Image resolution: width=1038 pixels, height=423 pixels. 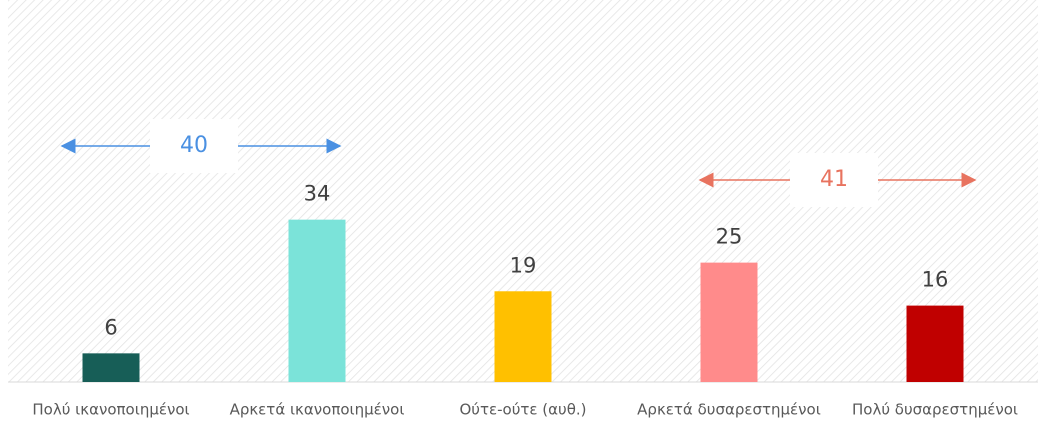 I want to click on value-label: 6, so click(x=110, y=327).